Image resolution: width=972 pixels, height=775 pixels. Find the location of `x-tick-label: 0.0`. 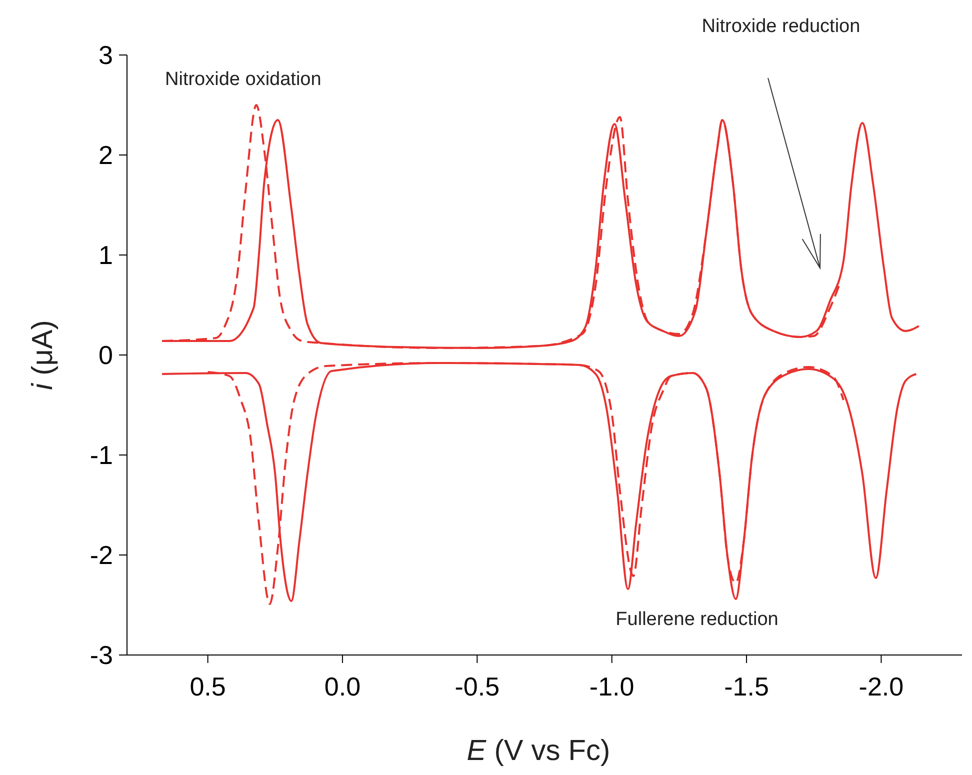

x-tick-label: 0.0 is located at coordinates (342, 686).